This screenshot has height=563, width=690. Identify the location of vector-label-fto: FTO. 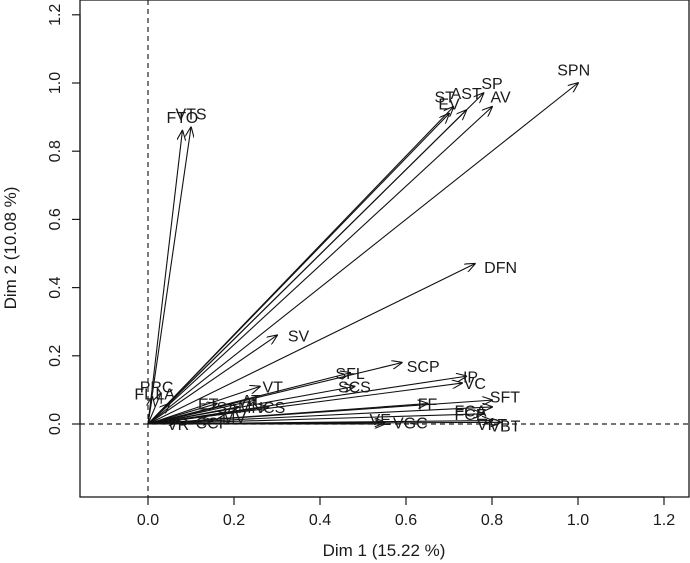
(183, 118).